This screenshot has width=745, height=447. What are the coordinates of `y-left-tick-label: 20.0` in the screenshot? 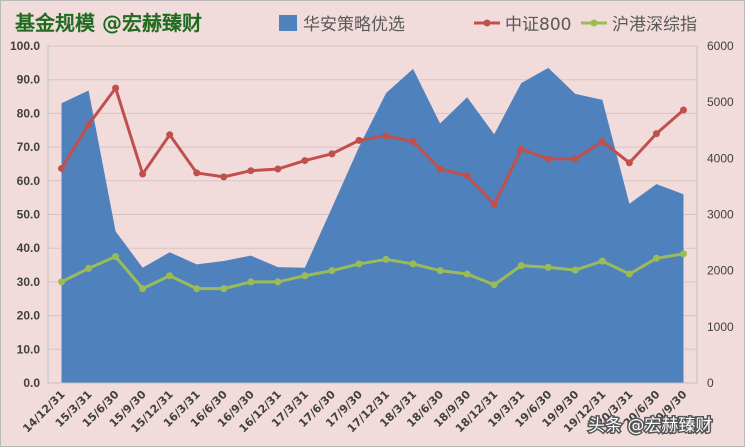 It's located at (29, 316).